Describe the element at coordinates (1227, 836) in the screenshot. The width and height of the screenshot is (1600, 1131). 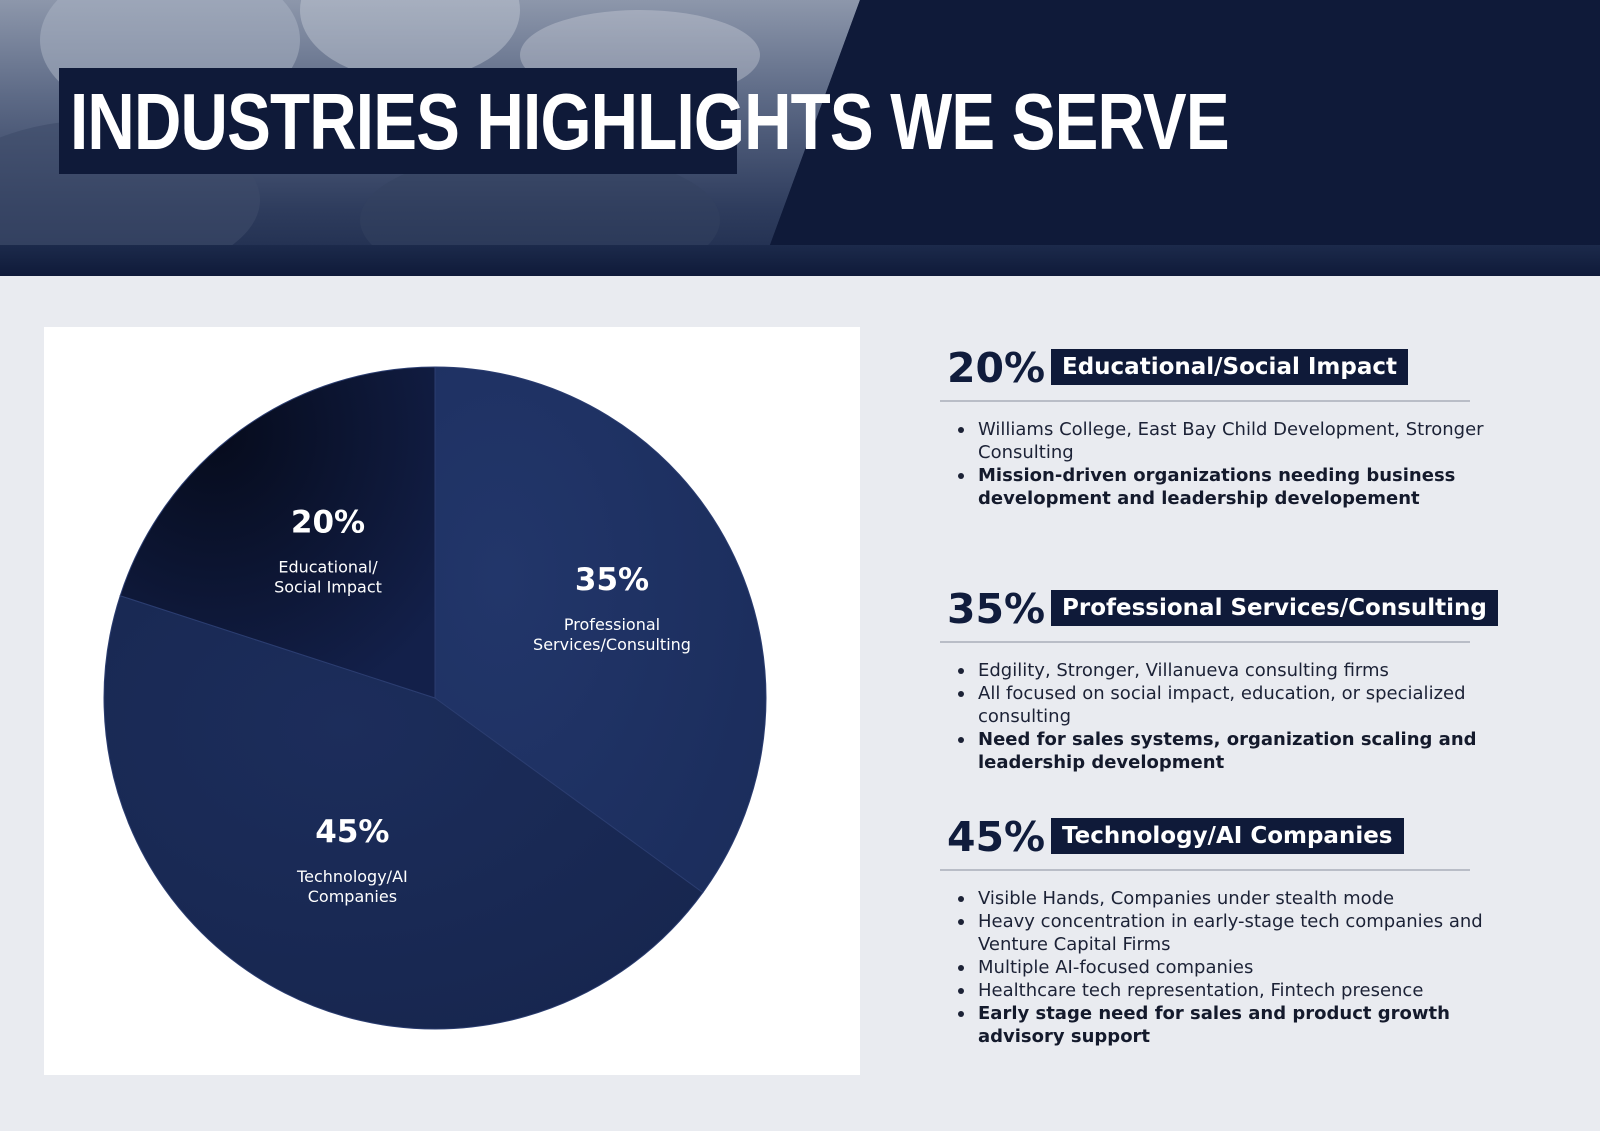
I see `section-title-badge: Technology/AI Companies` at that location.